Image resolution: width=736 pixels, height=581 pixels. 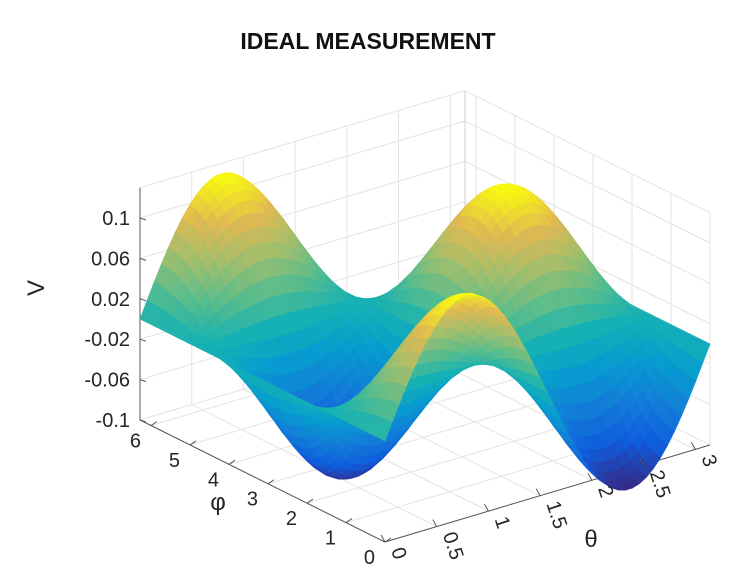 I want to click on x-tick-label: 1, so click(x=502, y=522).